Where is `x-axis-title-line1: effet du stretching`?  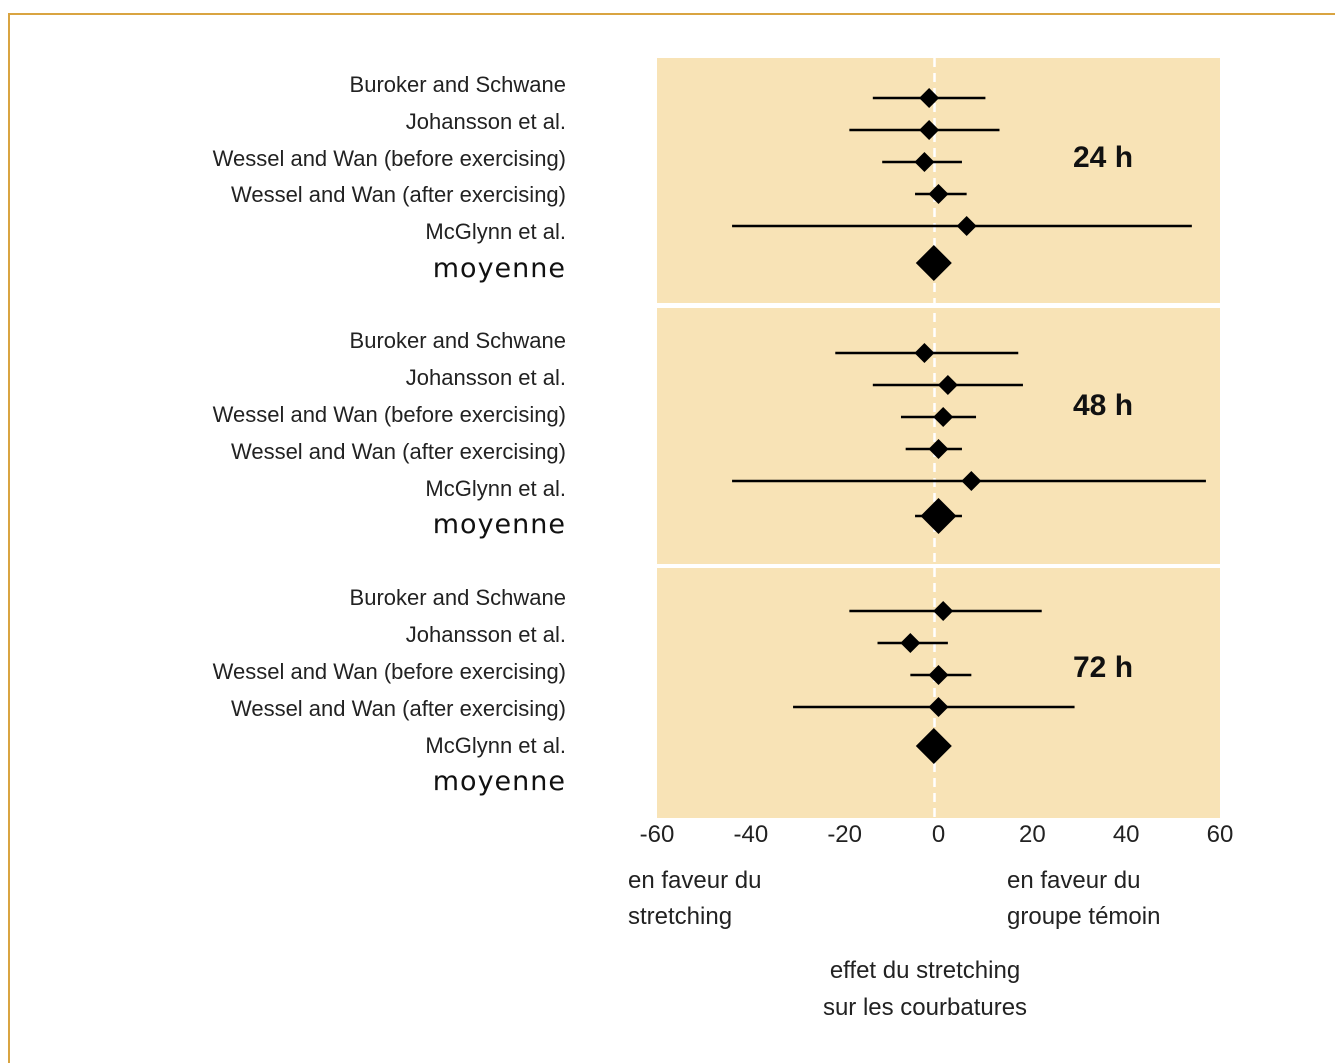 x-axis-title-line1: effet du stretching is located at coordinates (925, 970).